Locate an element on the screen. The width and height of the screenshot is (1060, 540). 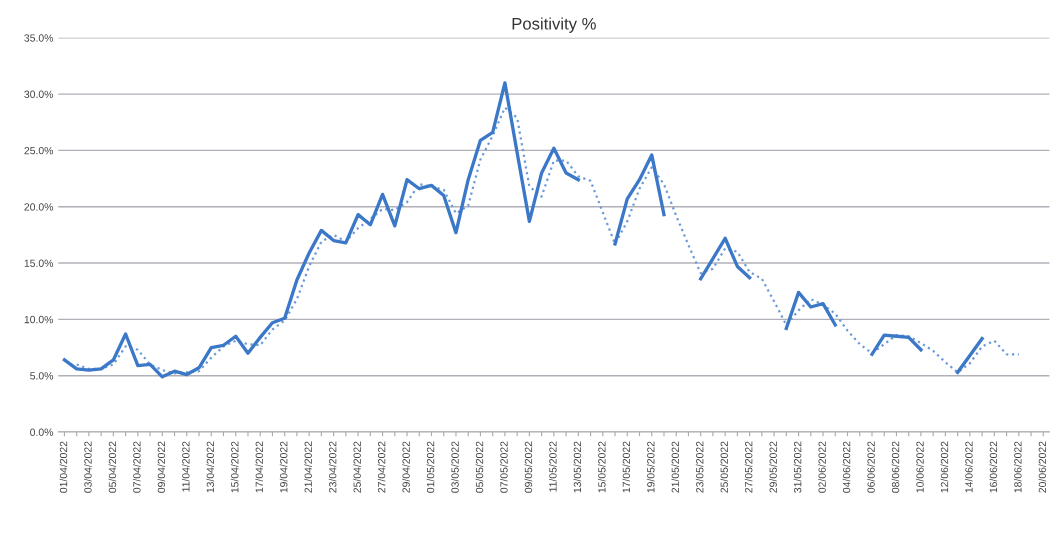
y-tick-label: 35.0% is located at coordinates (39, 38).